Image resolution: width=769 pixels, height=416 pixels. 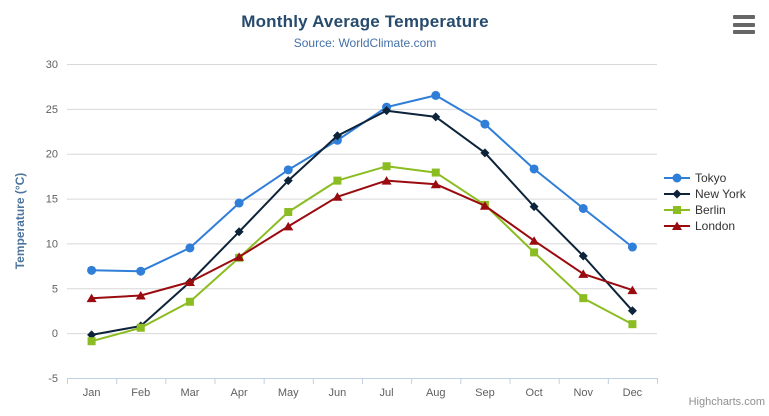 I want to click on legend-label: Tokyo, so click(x=711, y=178).